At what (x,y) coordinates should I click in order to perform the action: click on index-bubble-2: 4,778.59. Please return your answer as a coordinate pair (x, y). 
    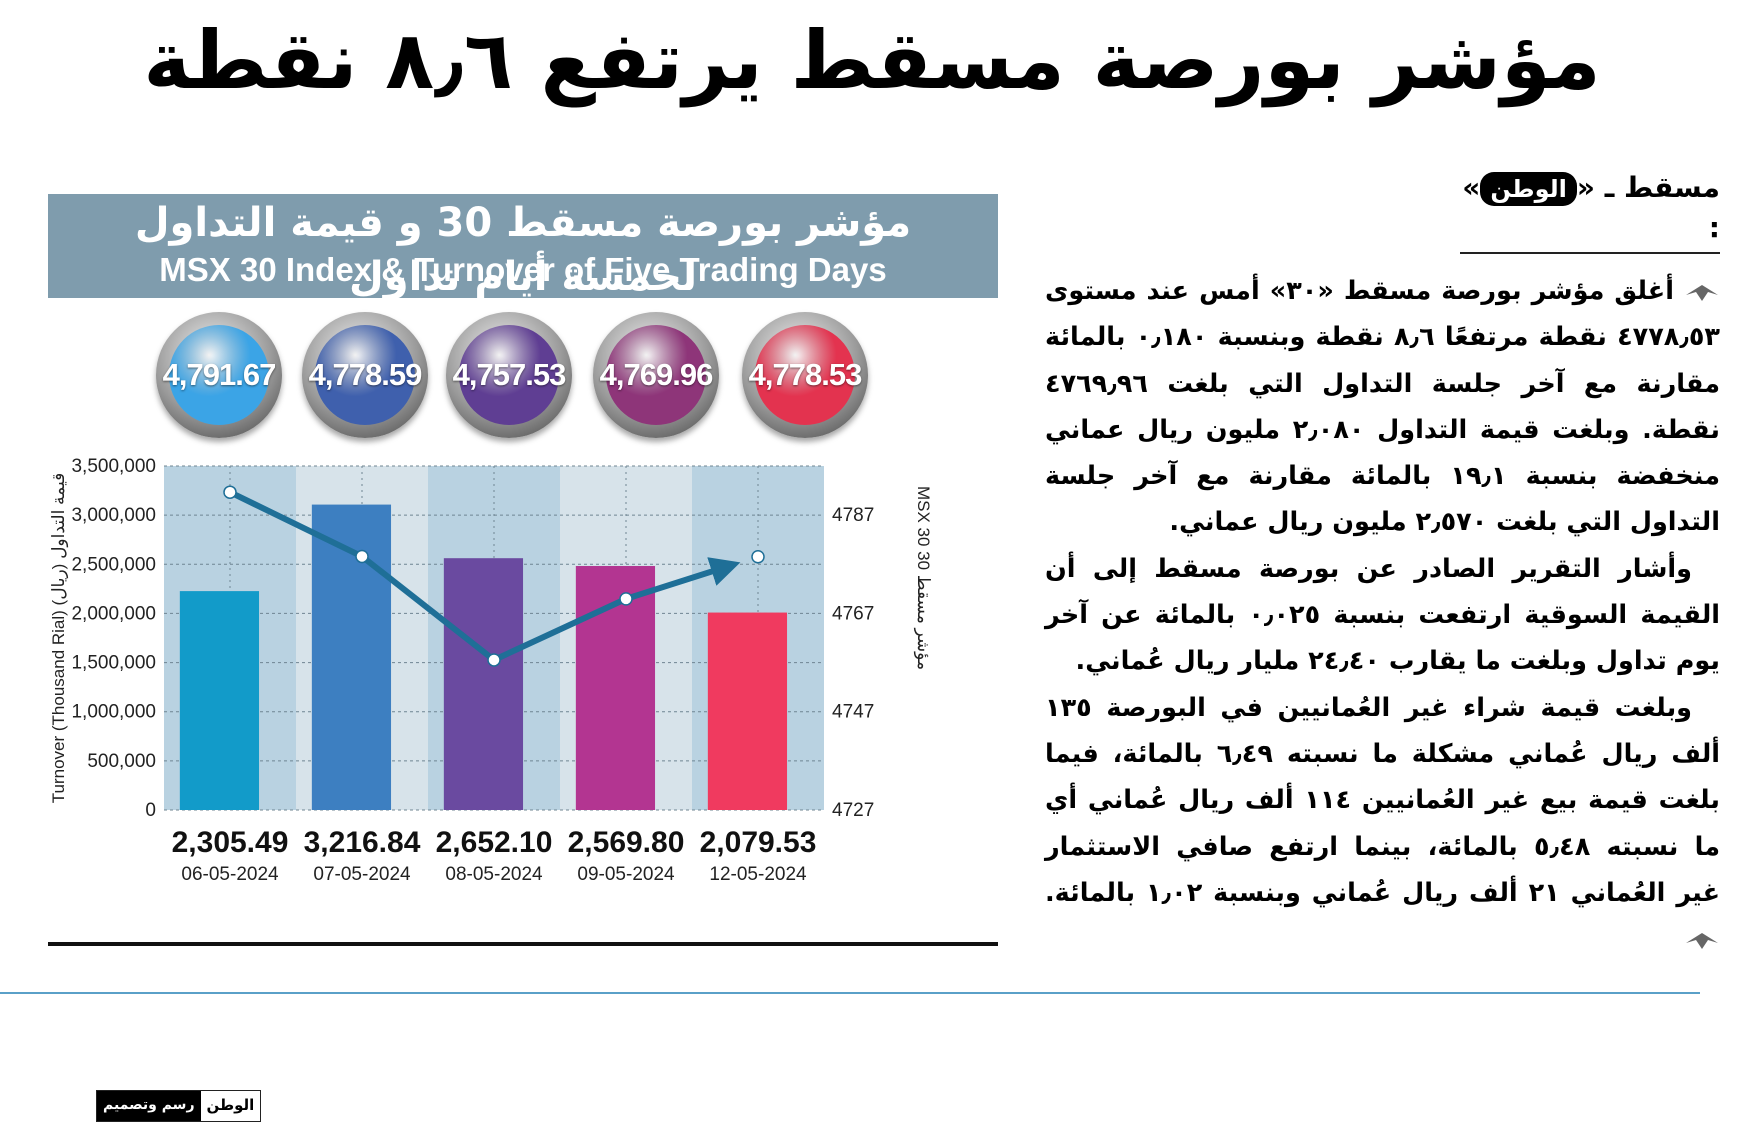
    Looking at the image, I should click on (365, 375).